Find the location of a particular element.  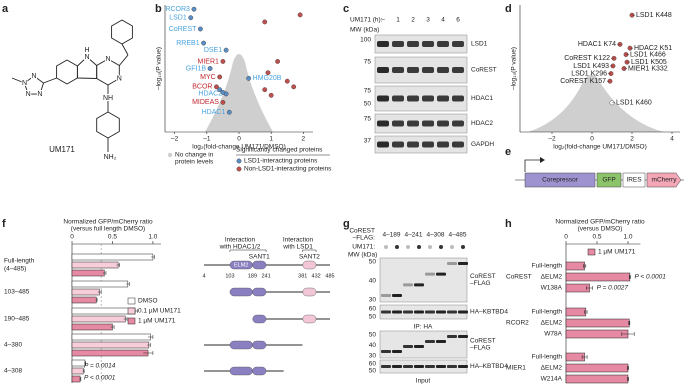

point-label: CoREST K122 is located at coordinates (587, 58).